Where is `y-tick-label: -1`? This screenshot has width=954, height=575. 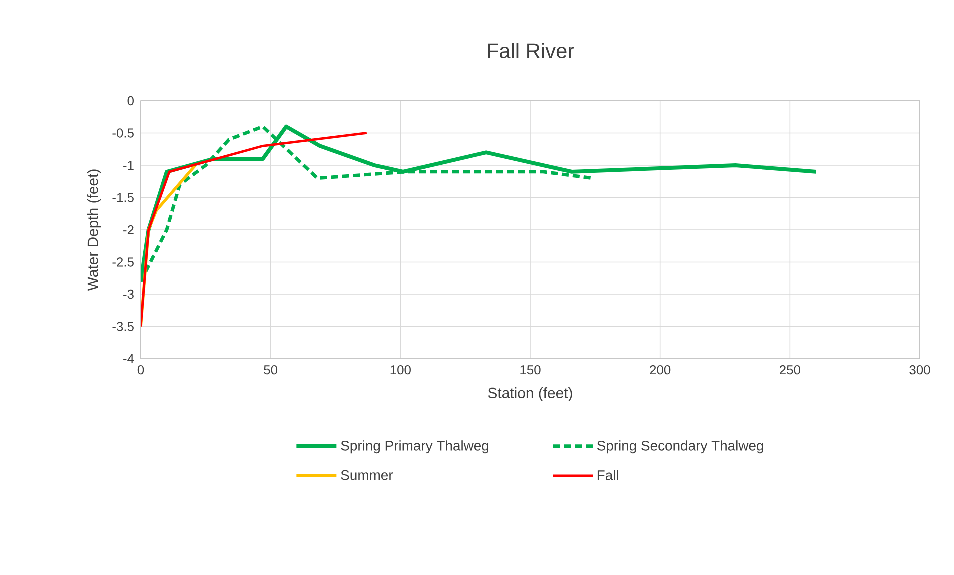
y-tick-label: -1 is located at coordinates (129, 165).